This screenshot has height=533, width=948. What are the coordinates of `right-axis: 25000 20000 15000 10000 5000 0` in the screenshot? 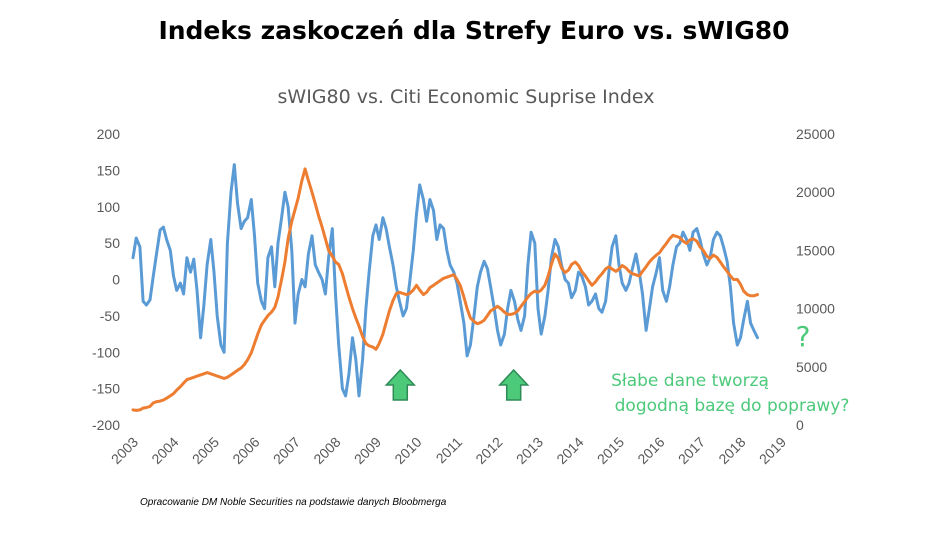 It's located at (815, 279).